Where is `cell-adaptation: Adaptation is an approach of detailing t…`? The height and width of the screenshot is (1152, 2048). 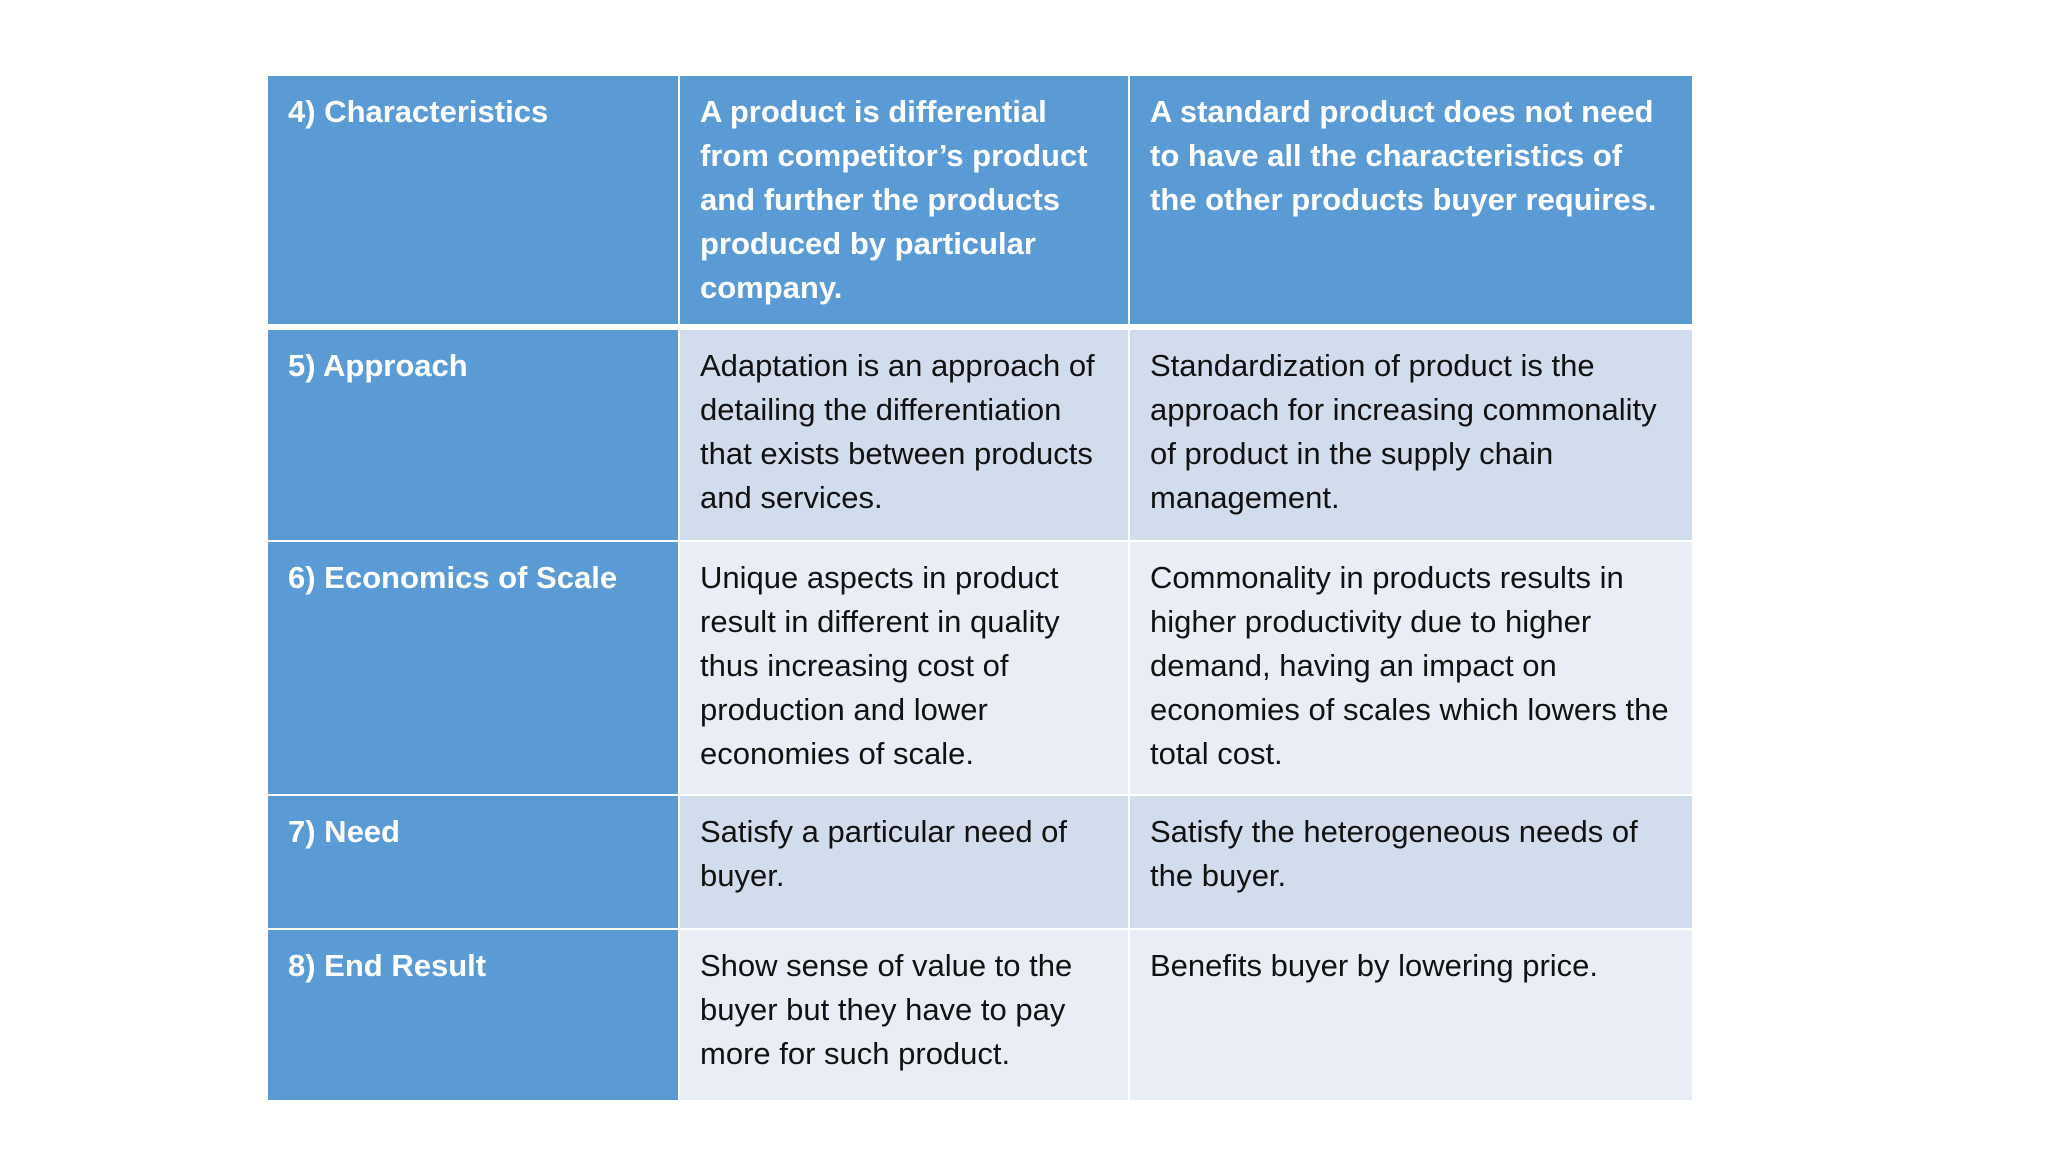
cell-adaptation: Adaptation is an approach of detailing t… is located at coordinates (905, 436).